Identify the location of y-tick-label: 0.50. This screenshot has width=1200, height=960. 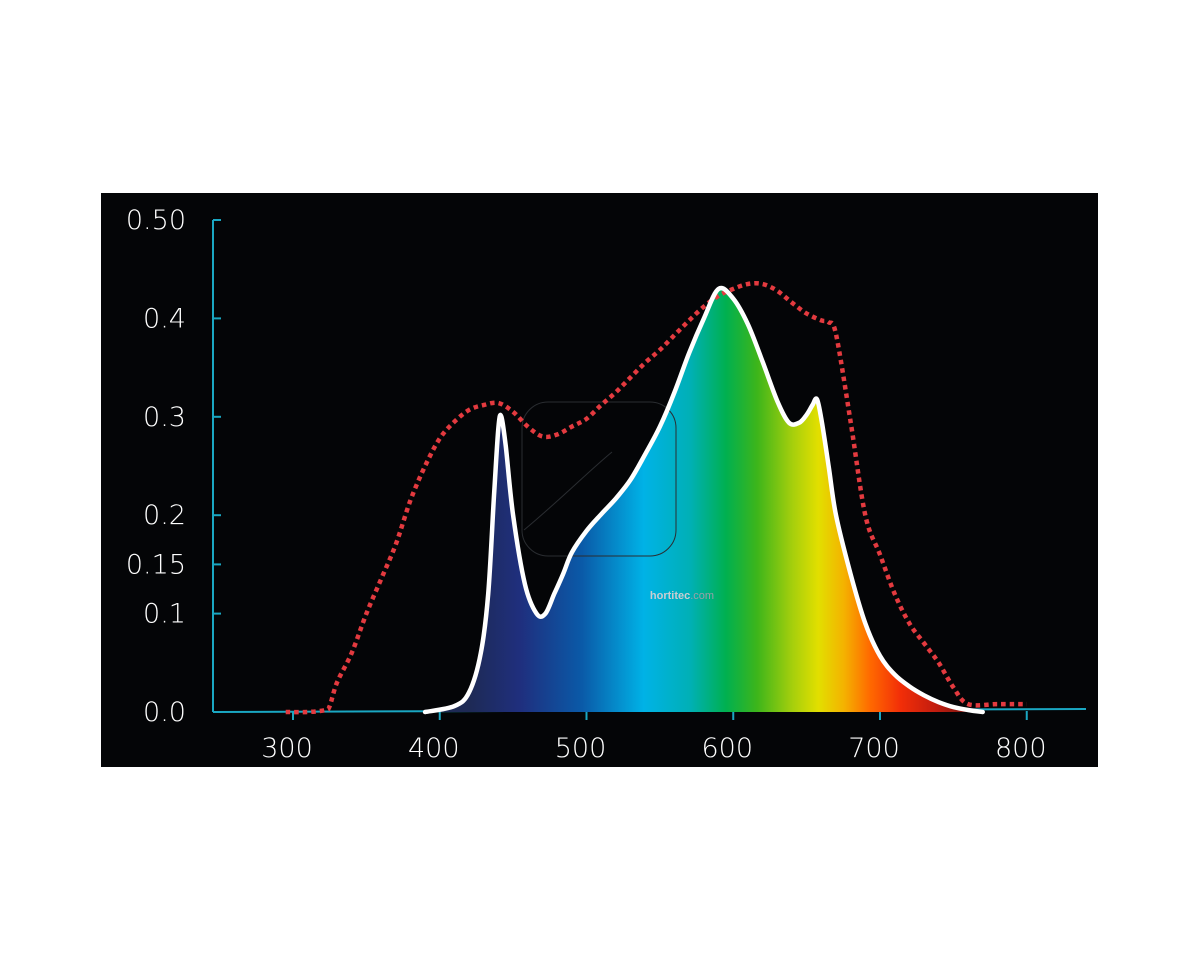
(156, 220).